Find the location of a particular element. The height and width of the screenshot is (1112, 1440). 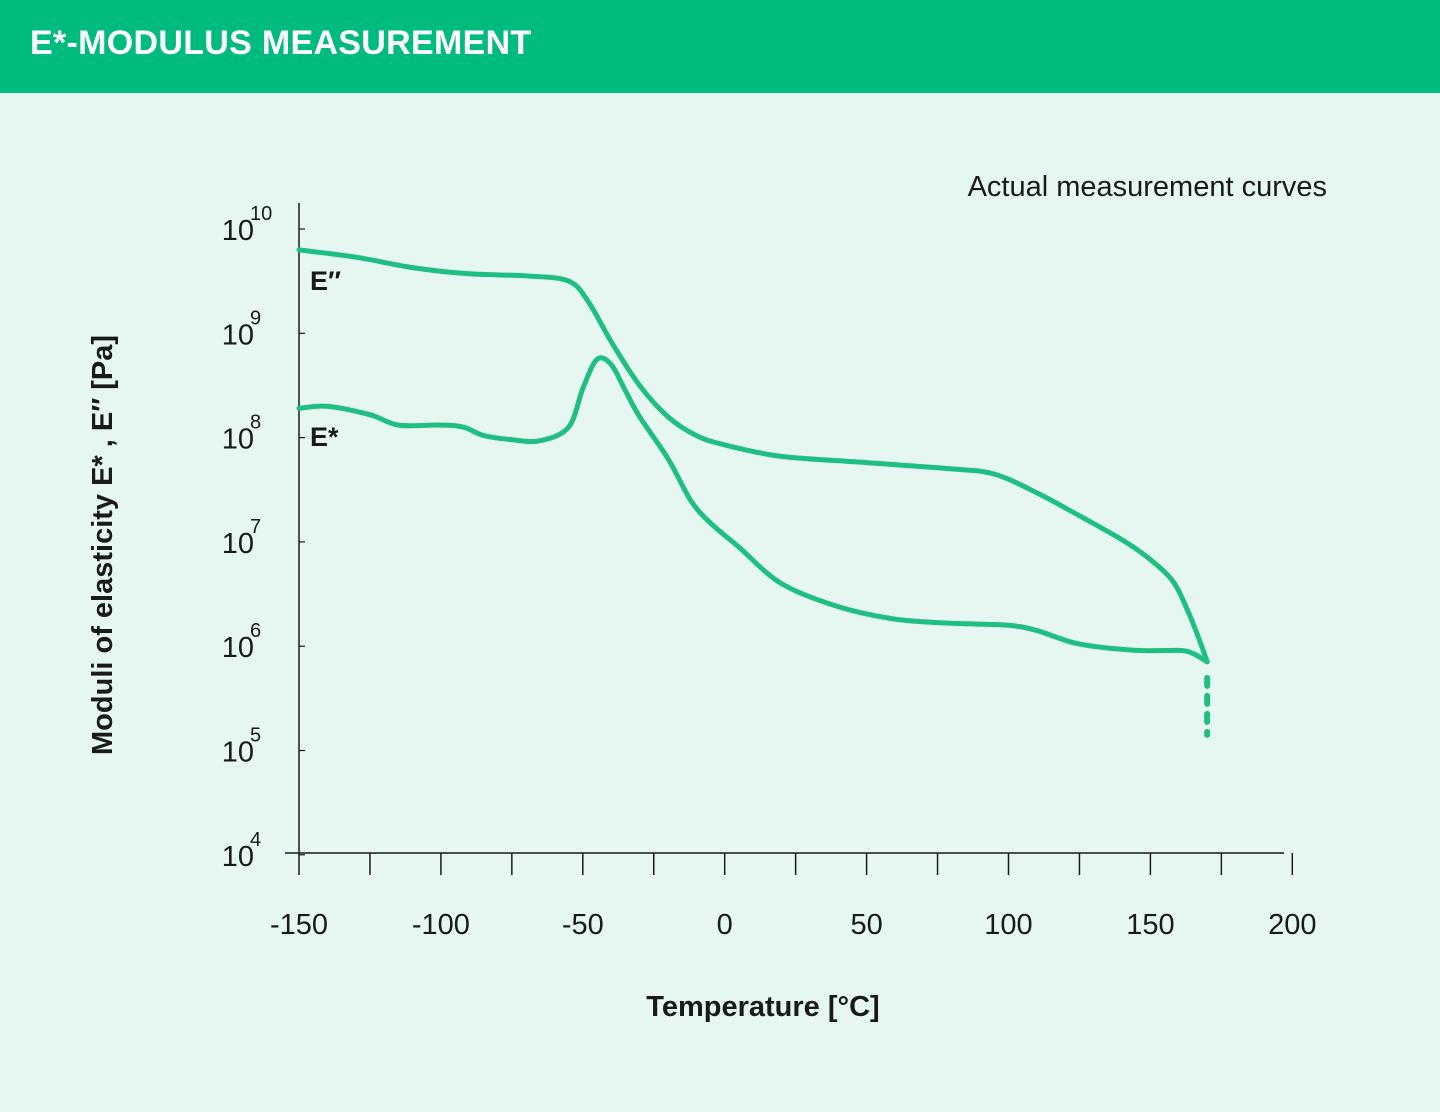

chart-annotation: Actual measurement curves is located at coordinates (1147, 187).